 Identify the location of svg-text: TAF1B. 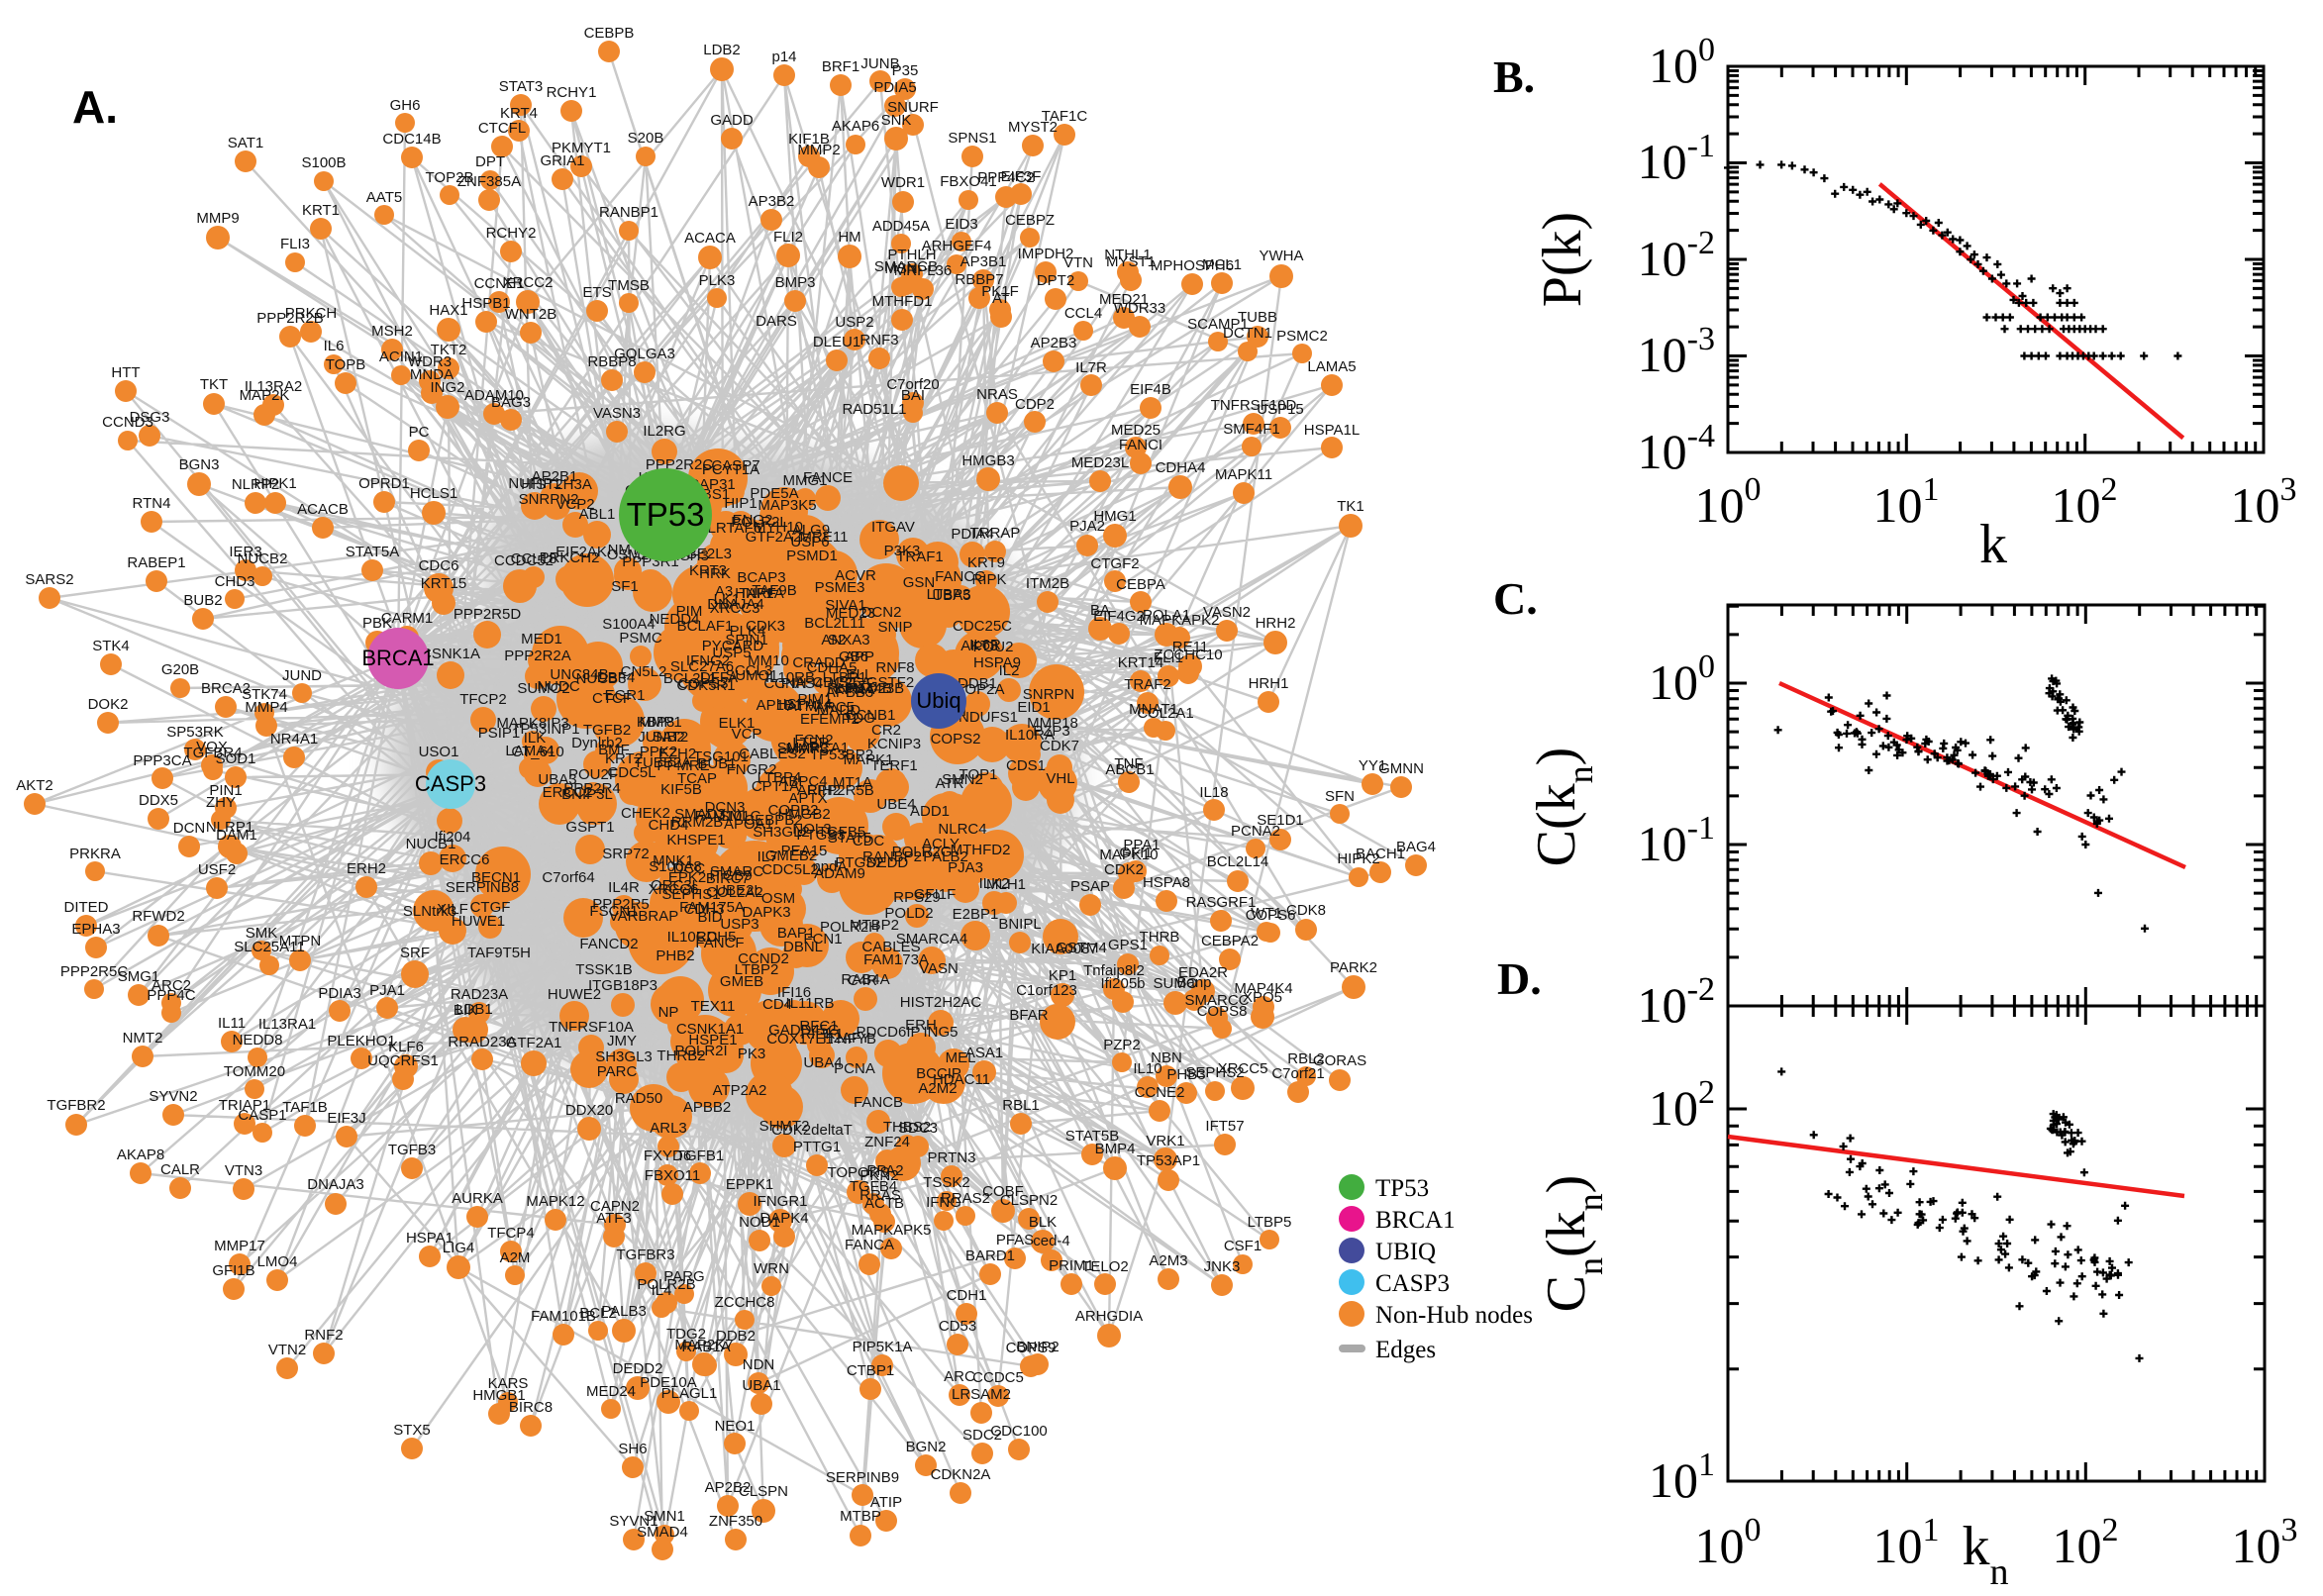
(305, 1108).